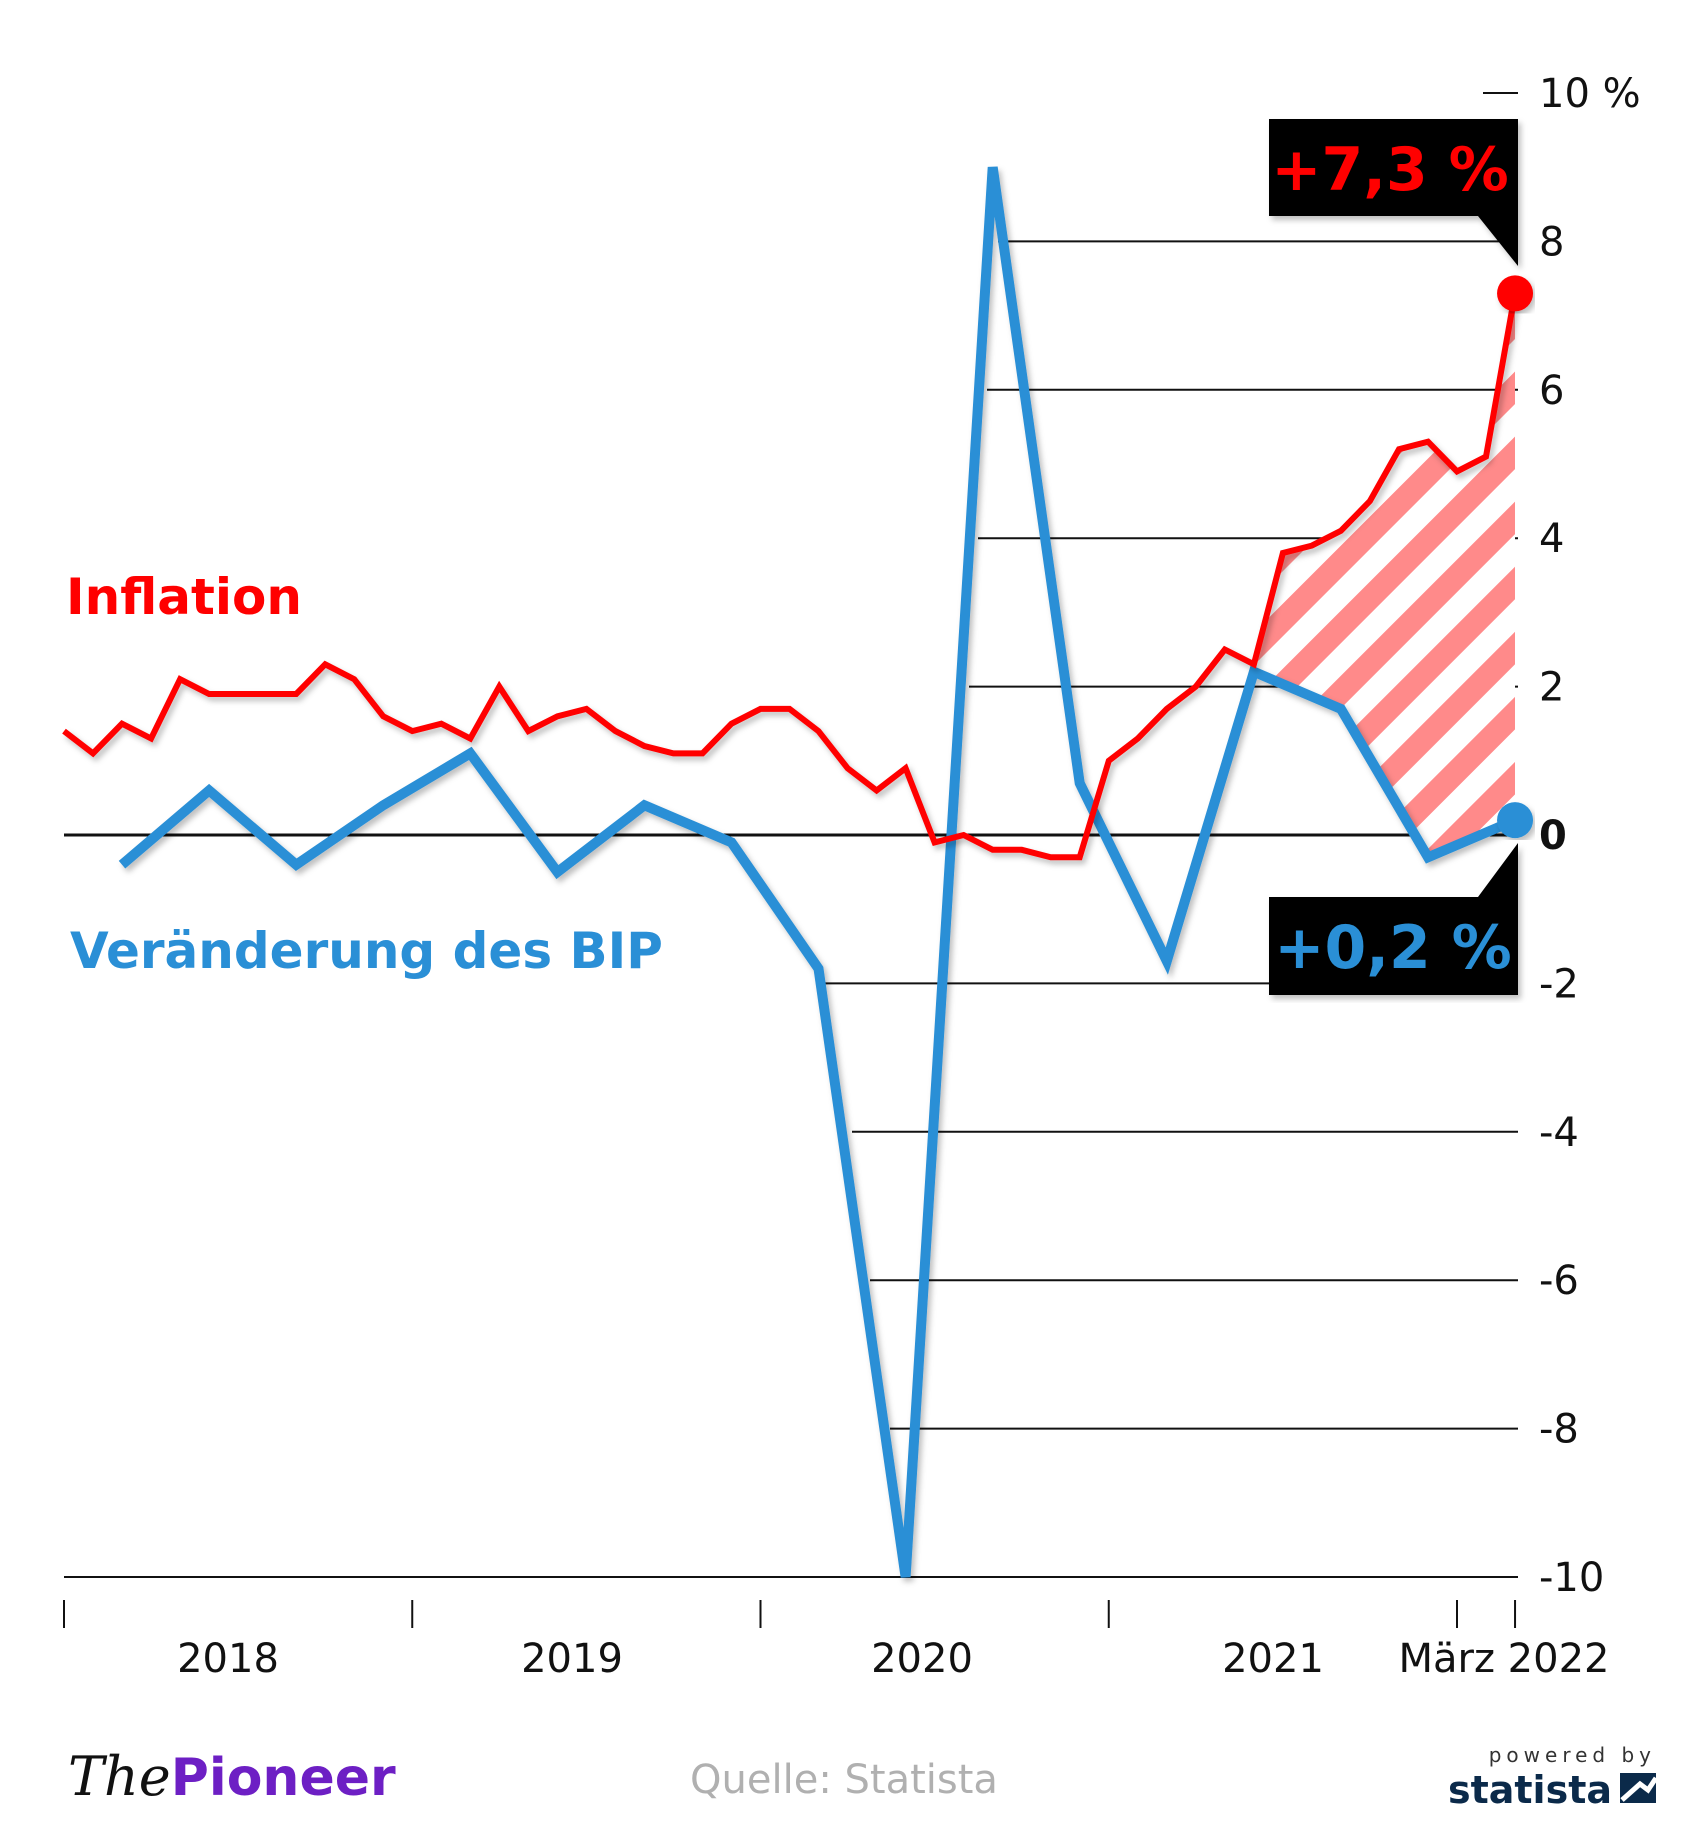  Describe the element at coordinates (1551, 688) in the screenshot. I see `y-tick-label: 2` at that location.